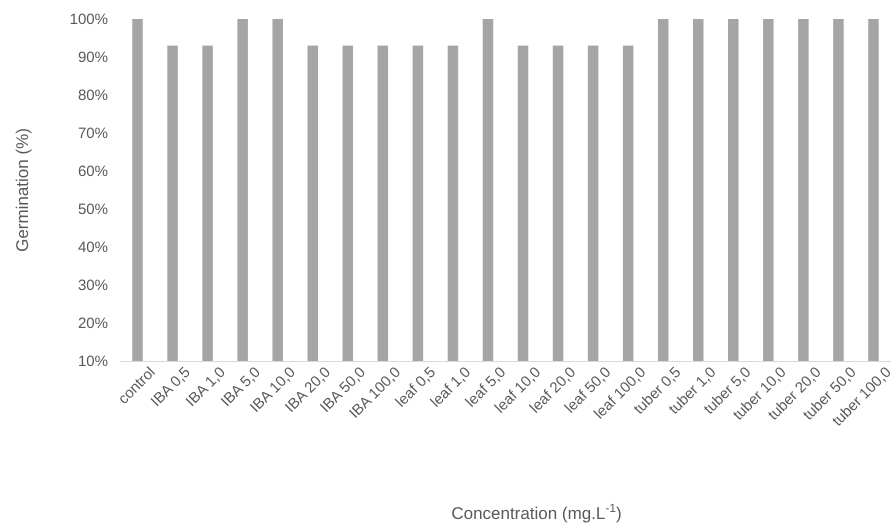  Describe the element at coordinates (93, 95) in the screenshot. I see `y-tick-label: 80%` at that location.